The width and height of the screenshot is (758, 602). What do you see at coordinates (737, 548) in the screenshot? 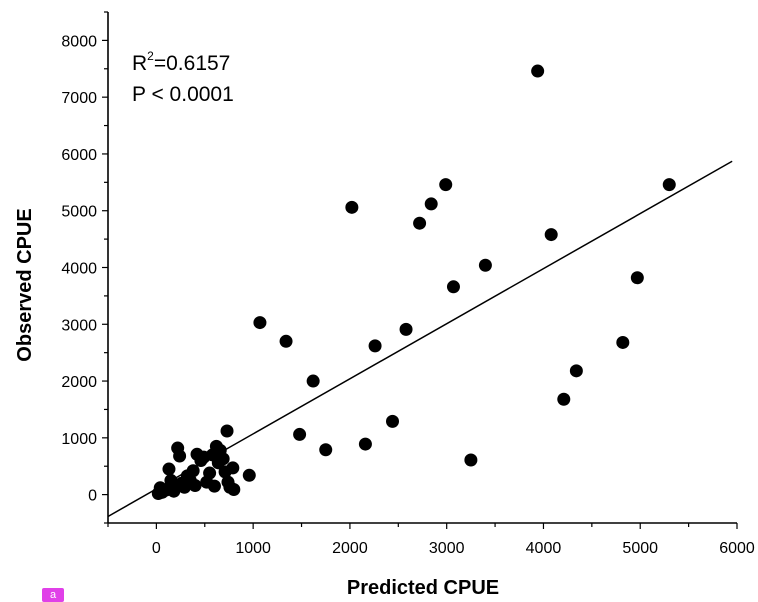
I see `x-tick-label: 6000` at bounding box center [737, 548].